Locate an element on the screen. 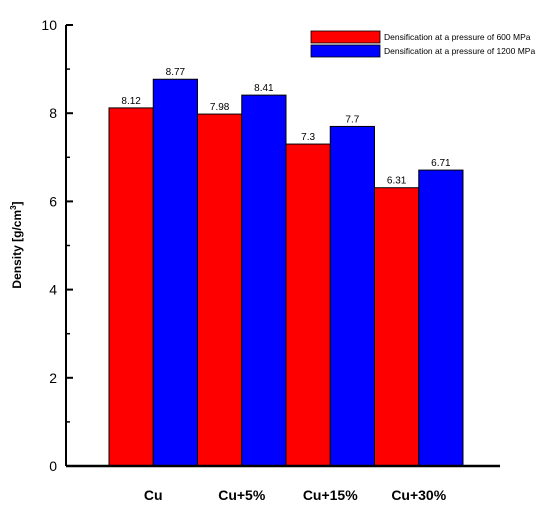  bar-value-label: 7.98 is located at coordinates (220, 107).